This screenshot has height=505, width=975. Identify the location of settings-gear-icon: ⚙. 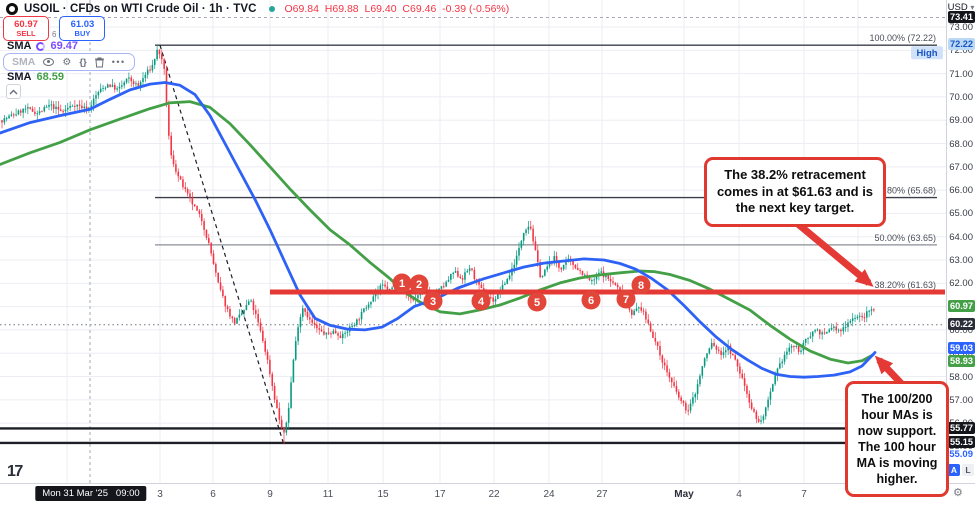
(67, 62).